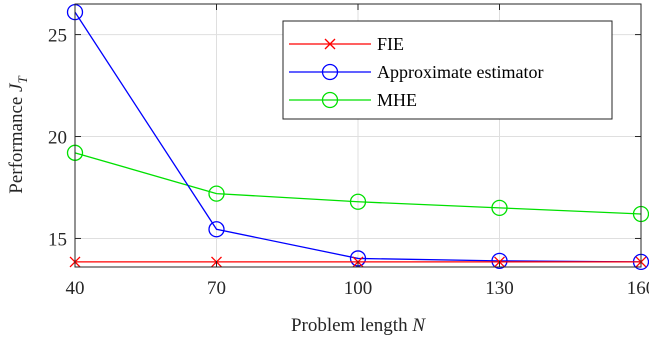 The height and width of the screenshot is (339, 649). What do you see at coordinates (358, 288) in the screenshot?
I see `x-tick-label: 100` at bounding box center [358, 288].